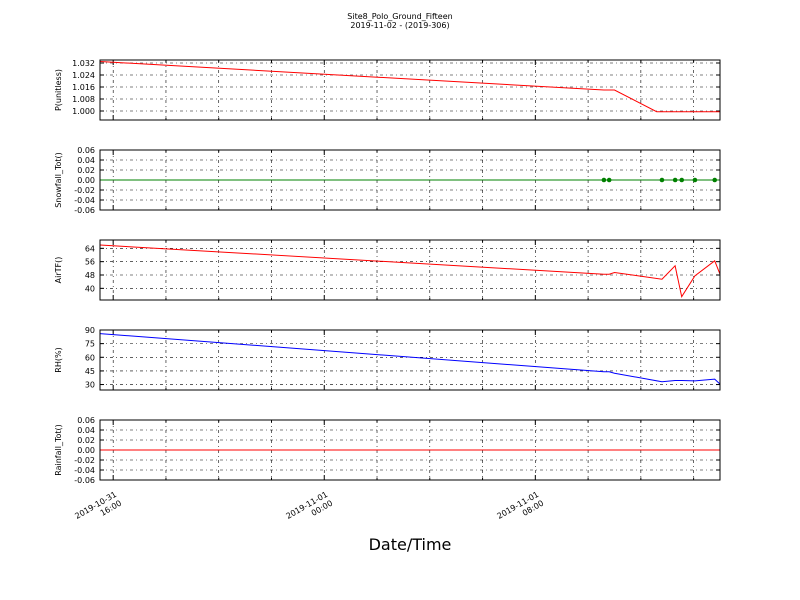 The width and height of the screenshot is (800, 600). What do you see at coordinates (58, 90) in the screenshot?
I see `y-axis-label: P(unitless)` at bounding box center [58, 90].